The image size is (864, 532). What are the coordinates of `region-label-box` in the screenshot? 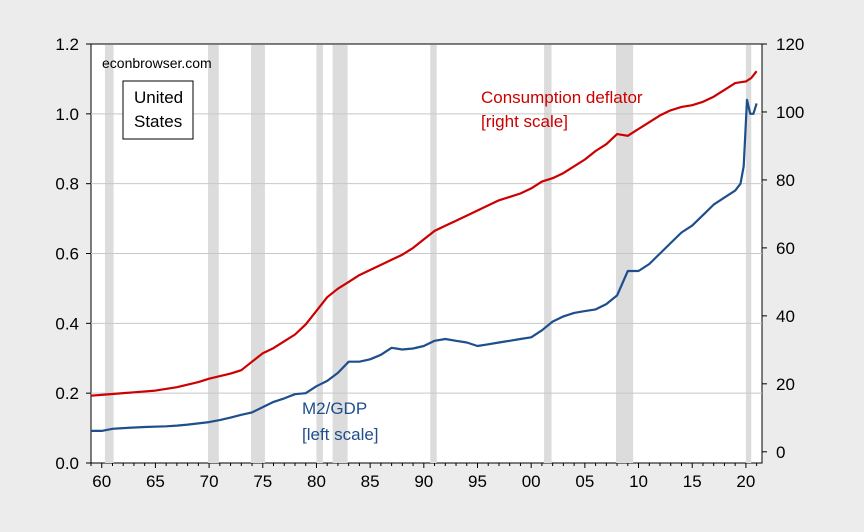 It's located at (158, 110).